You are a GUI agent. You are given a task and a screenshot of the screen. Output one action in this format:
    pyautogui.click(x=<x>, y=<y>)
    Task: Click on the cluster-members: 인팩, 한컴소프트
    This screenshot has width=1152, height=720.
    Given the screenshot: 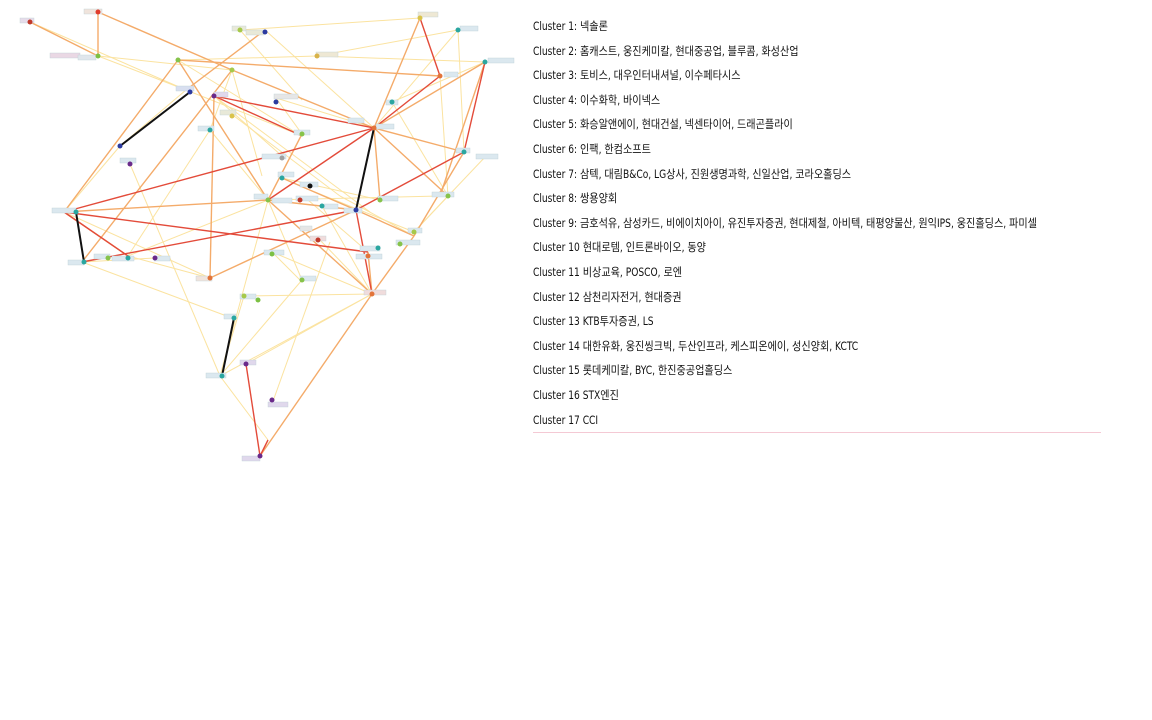 What is the action you would take?
    pyautogui.click(x=615, y=148)
    